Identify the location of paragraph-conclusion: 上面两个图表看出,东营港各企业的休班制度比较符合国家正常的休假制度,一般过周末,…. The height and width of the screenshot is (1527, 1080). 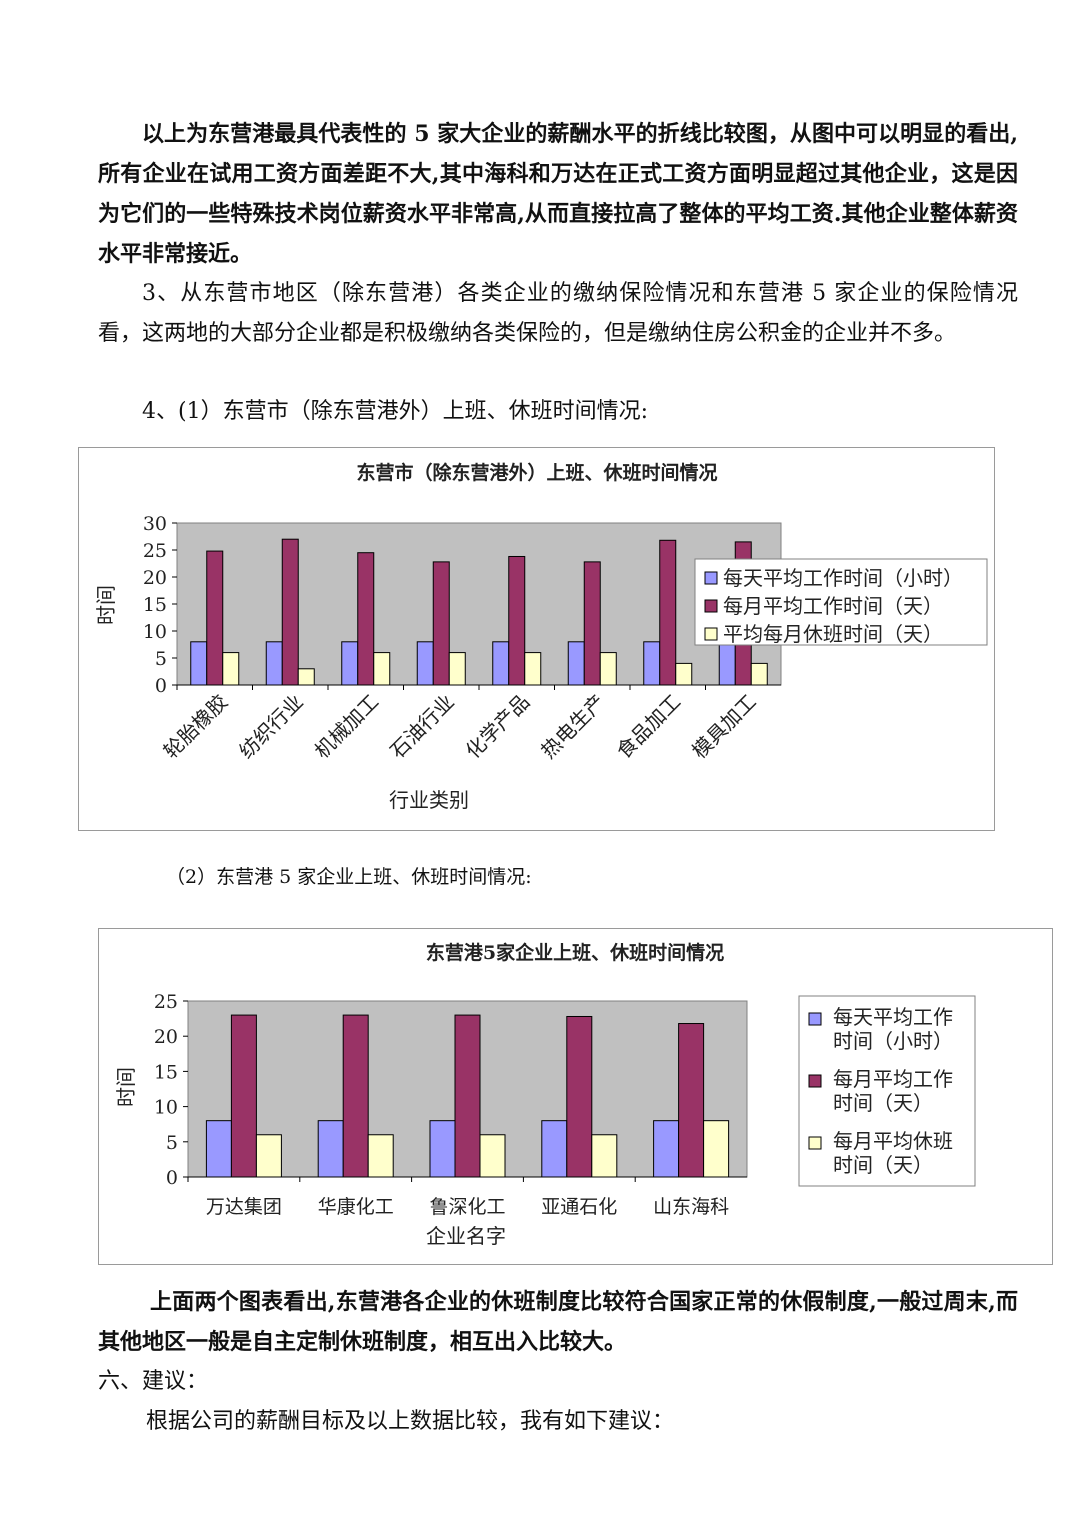
(558, 1322).